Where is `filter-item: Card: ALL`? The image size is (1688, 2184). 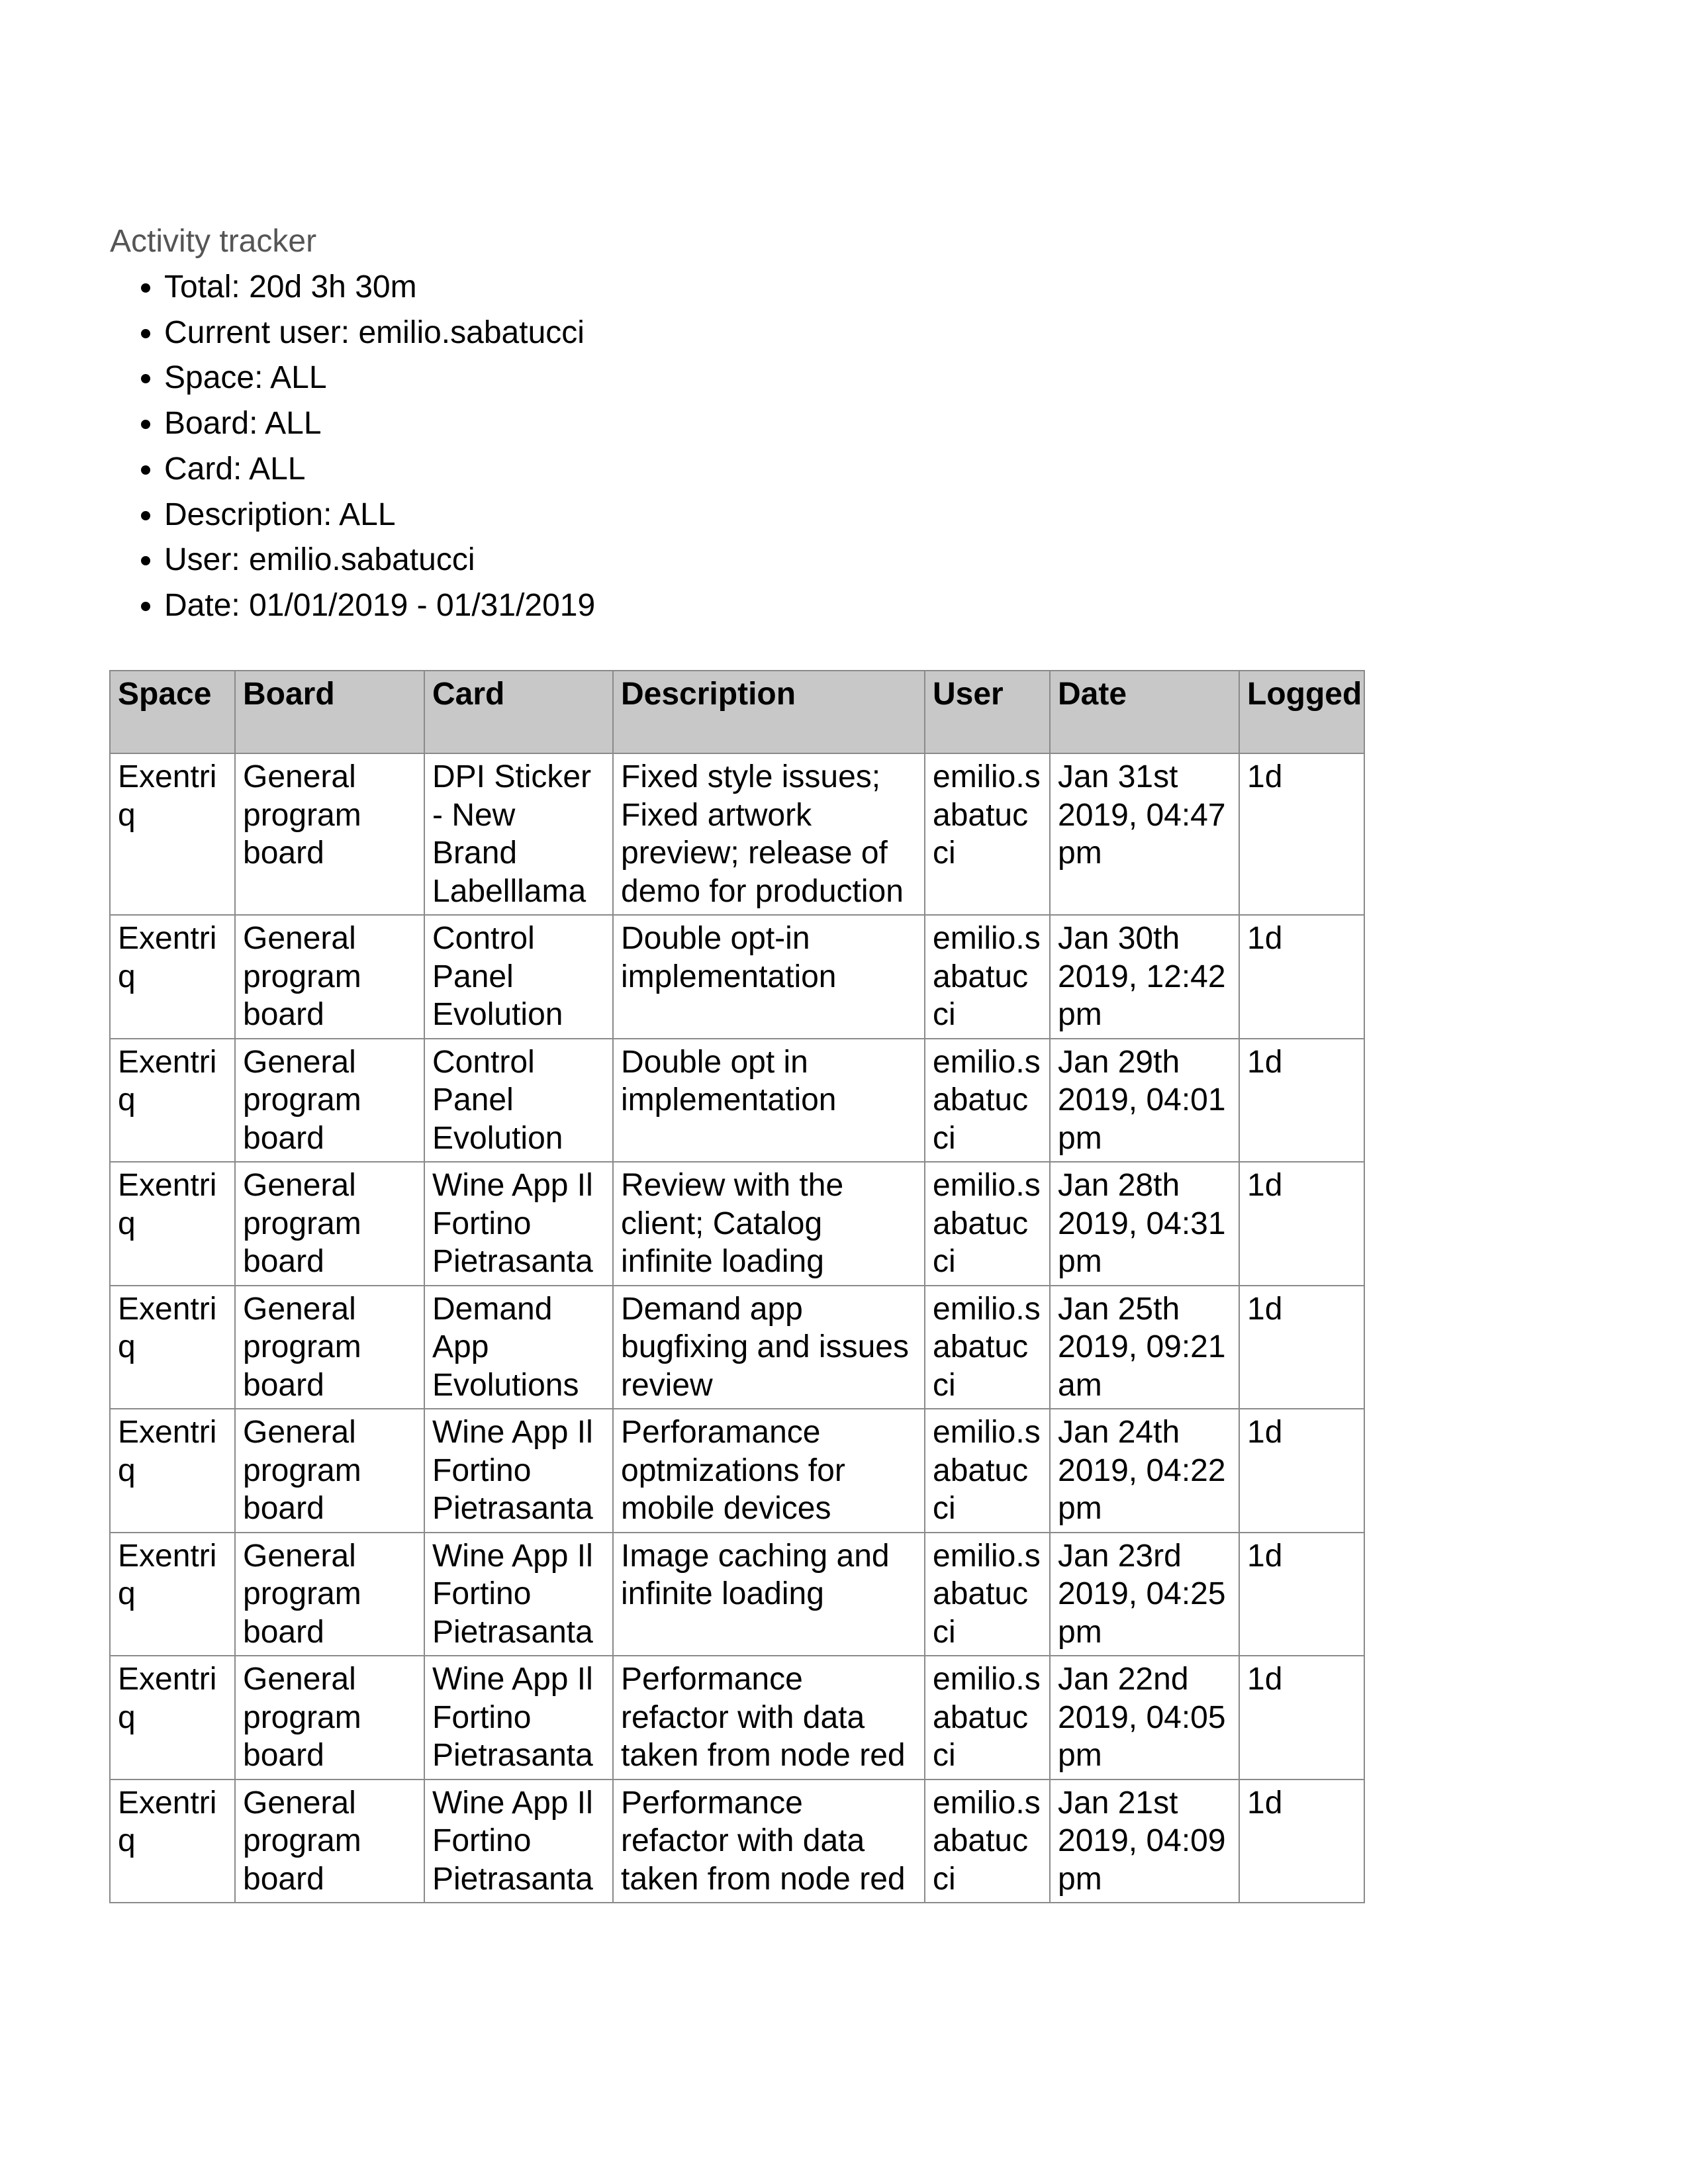
filter-item: Card: ALL is located at coordinates (379, 470).